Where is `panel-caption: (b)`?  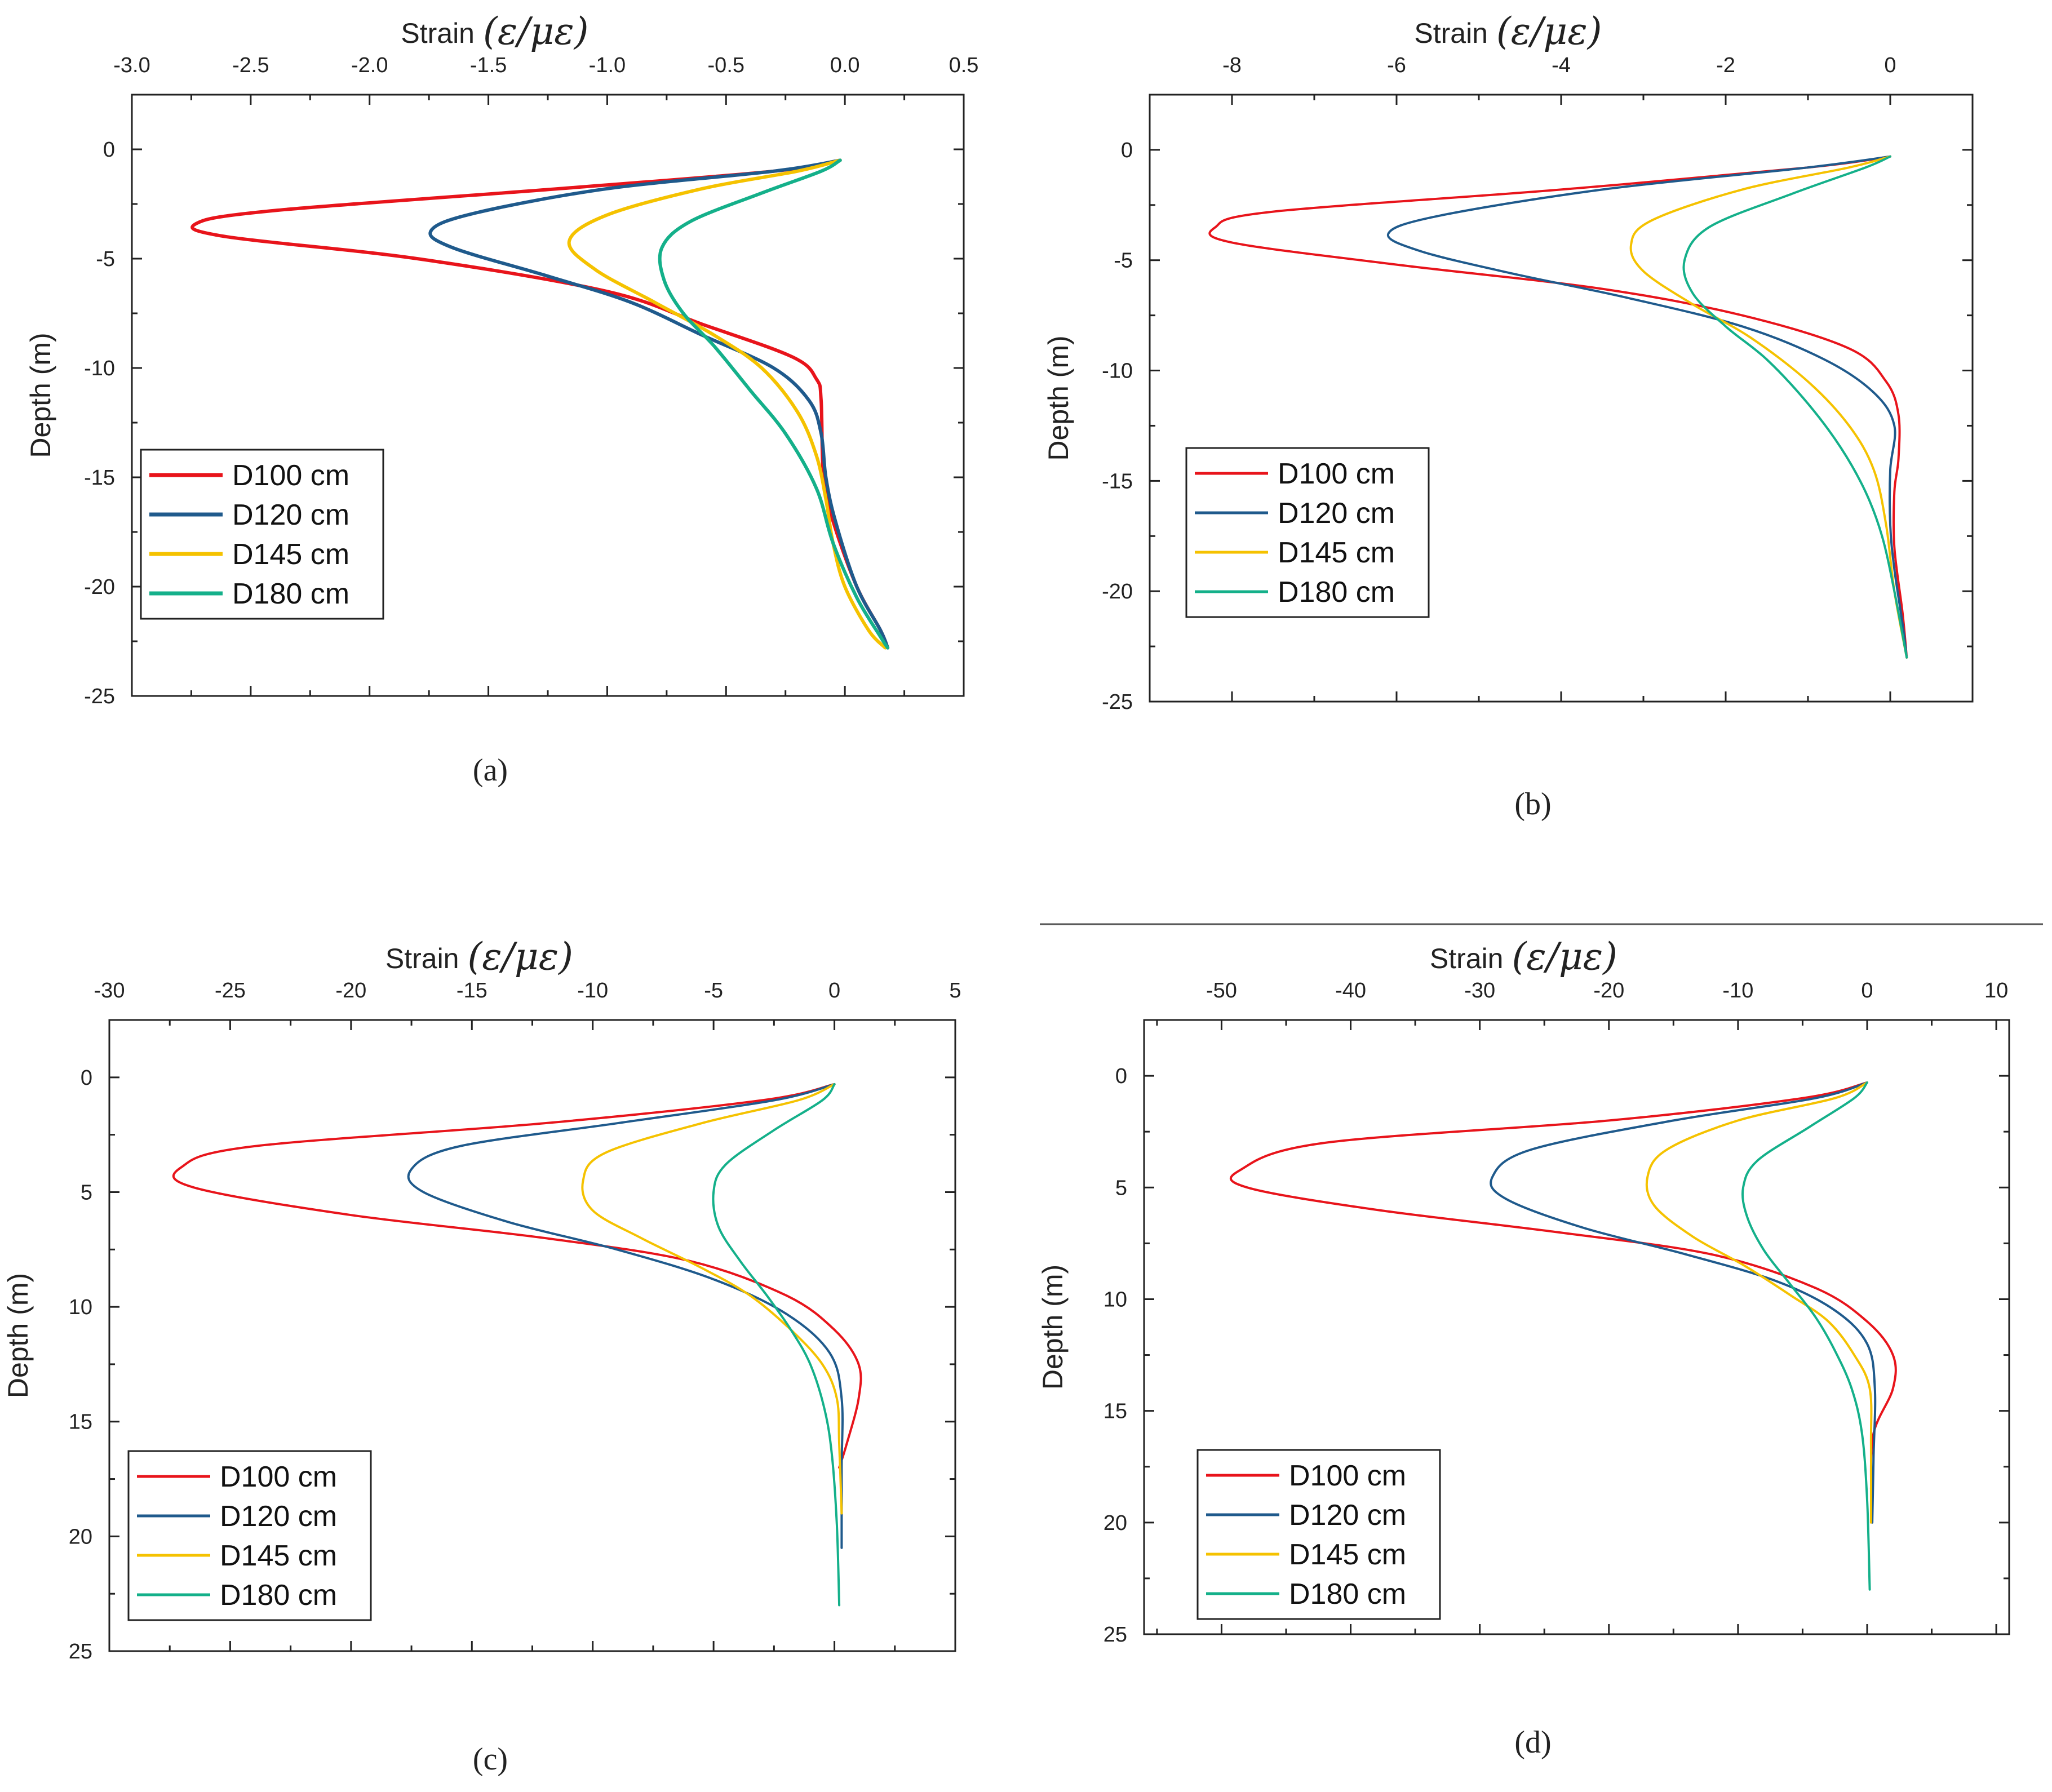 panel-caption: (b) is located at coordinates (1532, 804).